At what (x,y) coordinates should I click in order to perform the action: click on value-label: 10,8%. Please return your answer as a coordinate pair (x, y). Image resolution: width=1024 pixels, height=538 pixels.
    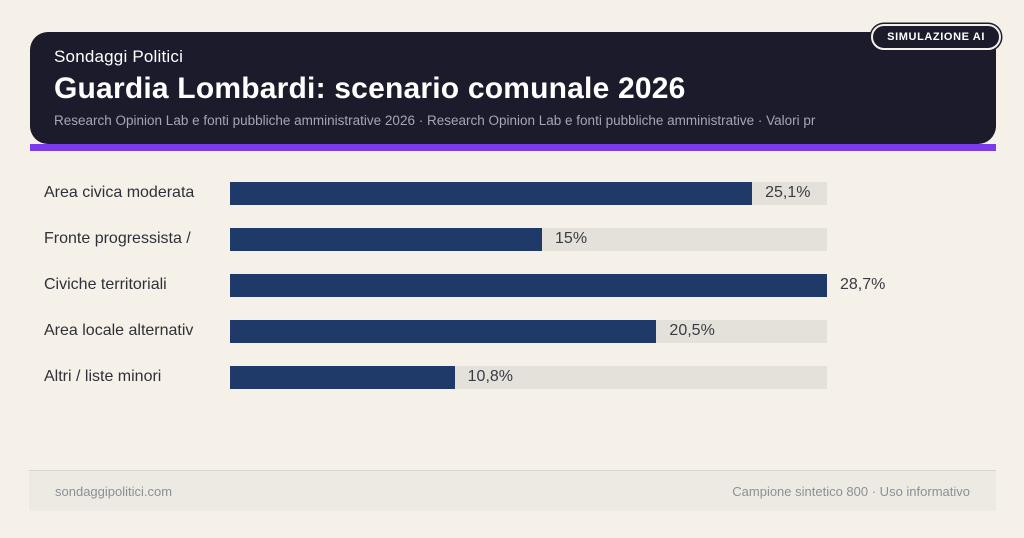
    Looking at the image, I should click on (490, 376).